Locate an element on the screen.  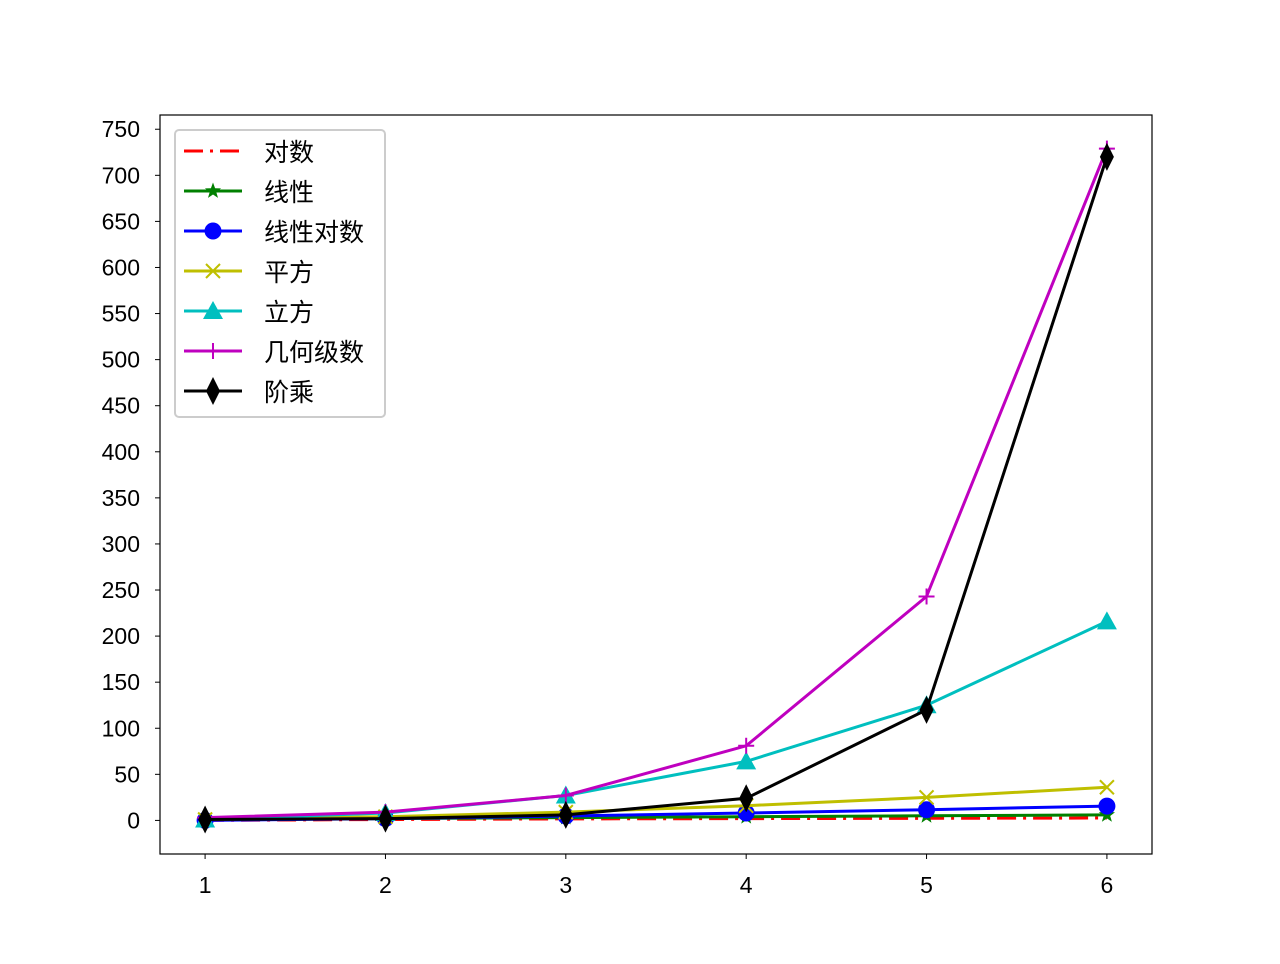
y-tick-label: 700 is located at coordinates (121, 175).